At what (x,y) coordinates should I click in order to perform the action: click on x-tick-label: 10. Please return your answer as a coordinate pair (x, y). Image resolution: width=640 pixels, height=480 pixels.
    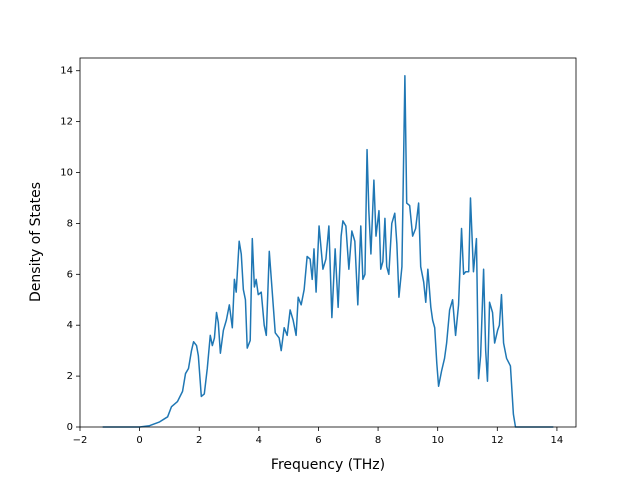
    Looking at the image, I should click on (437, 440).